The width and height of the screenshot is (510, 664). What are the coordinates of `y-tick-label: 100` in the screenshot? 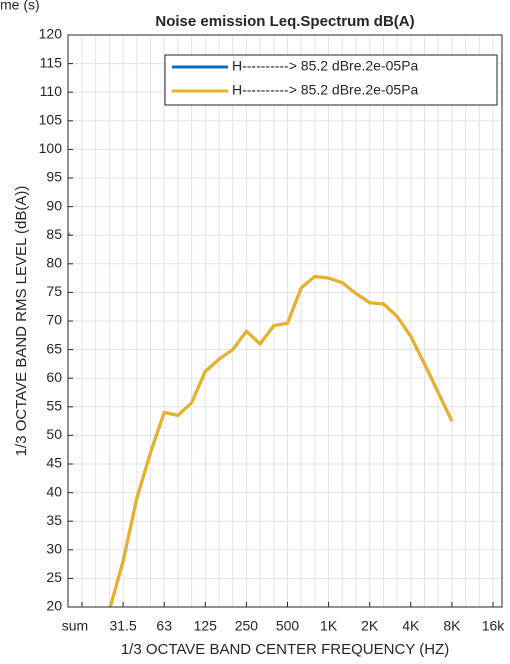 It's located at (51, 148).